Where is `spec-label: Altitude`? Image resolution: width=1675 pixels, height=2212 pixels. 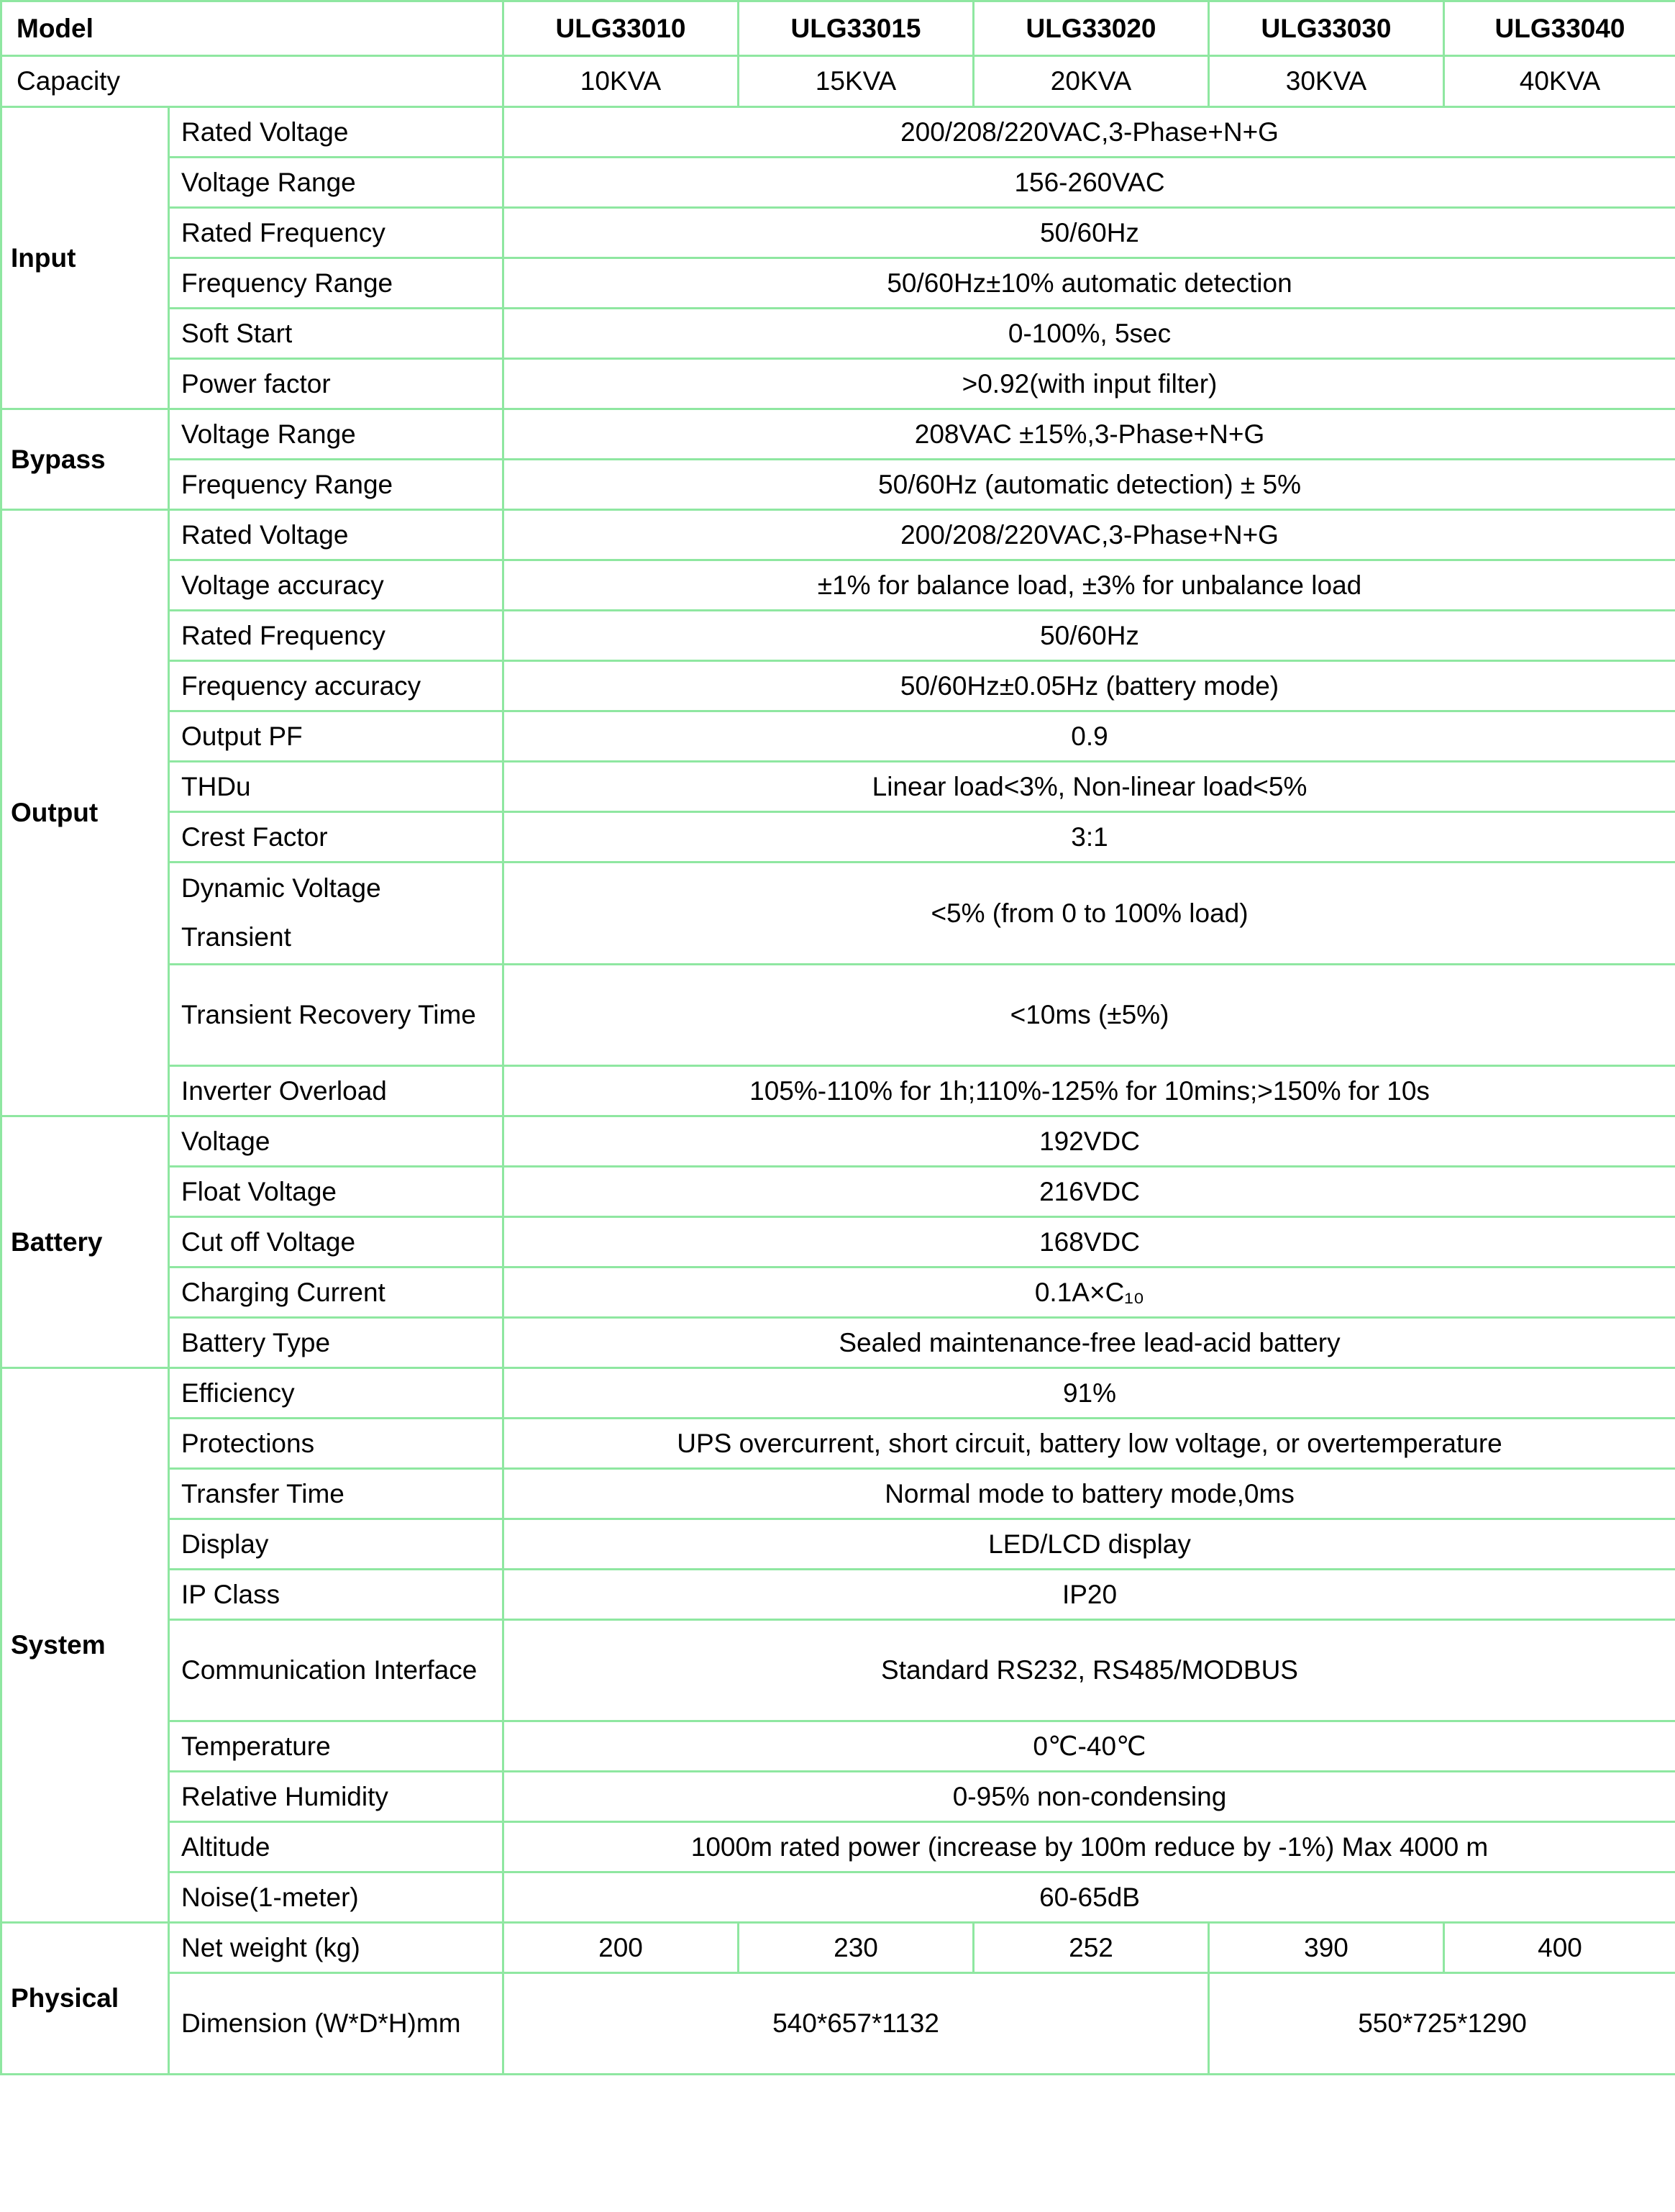 spec-label: Altitude is located at coordinates (336, 1846).